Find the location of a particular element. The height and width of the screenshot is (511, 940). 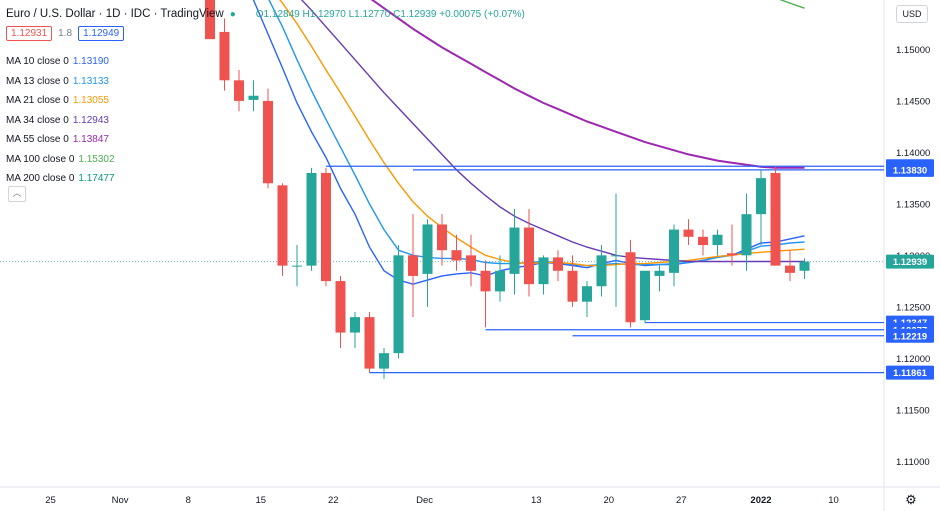

price-boxes: 1.12931 1.8 1.12949 is located at coordinates (65, 33).